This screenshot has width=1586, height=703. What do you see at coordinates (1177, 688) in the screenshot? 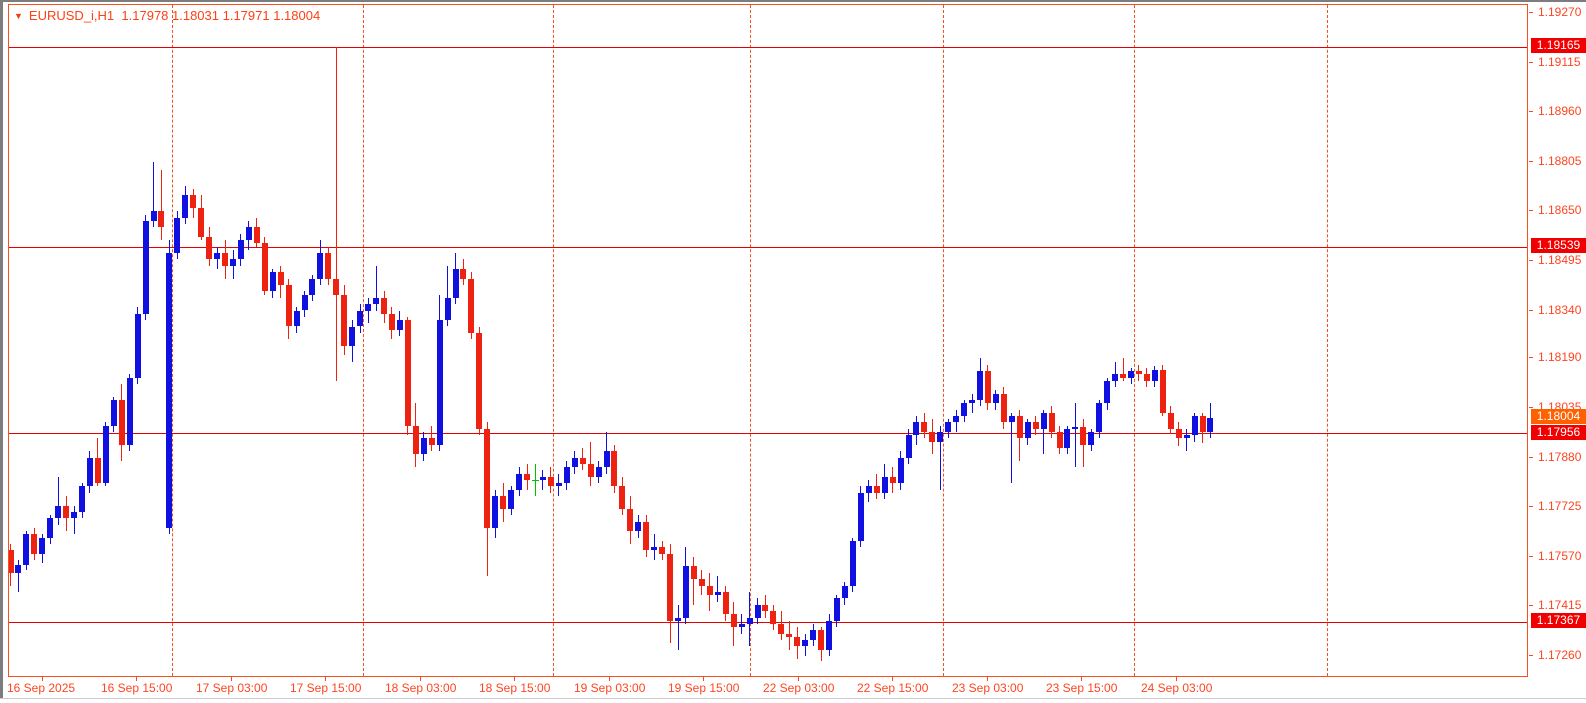
I see `time-tick-label: 24 Sep 03:00` at bounding box center [1177, 688].